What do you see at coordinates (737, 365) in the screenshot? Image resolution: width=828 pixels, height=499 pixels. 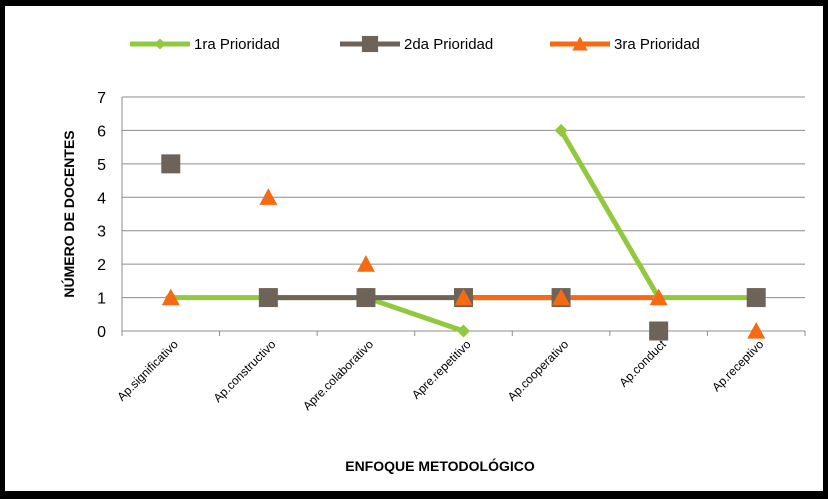 I see `x-tick-label: Ap.receptivo` at bounding box center [737, 365].